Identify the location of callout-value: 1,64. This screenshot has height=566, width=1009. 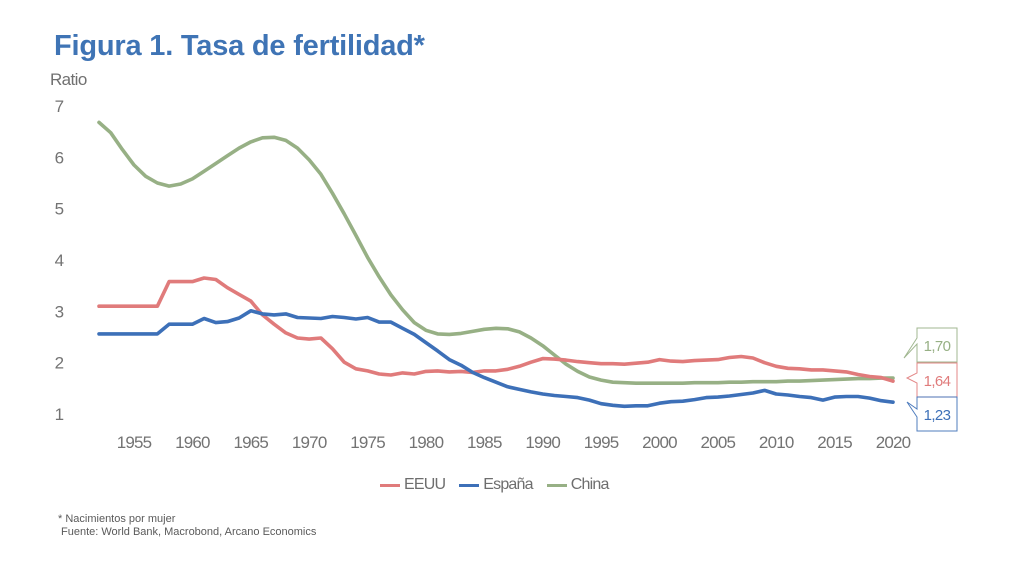
(937, 381).